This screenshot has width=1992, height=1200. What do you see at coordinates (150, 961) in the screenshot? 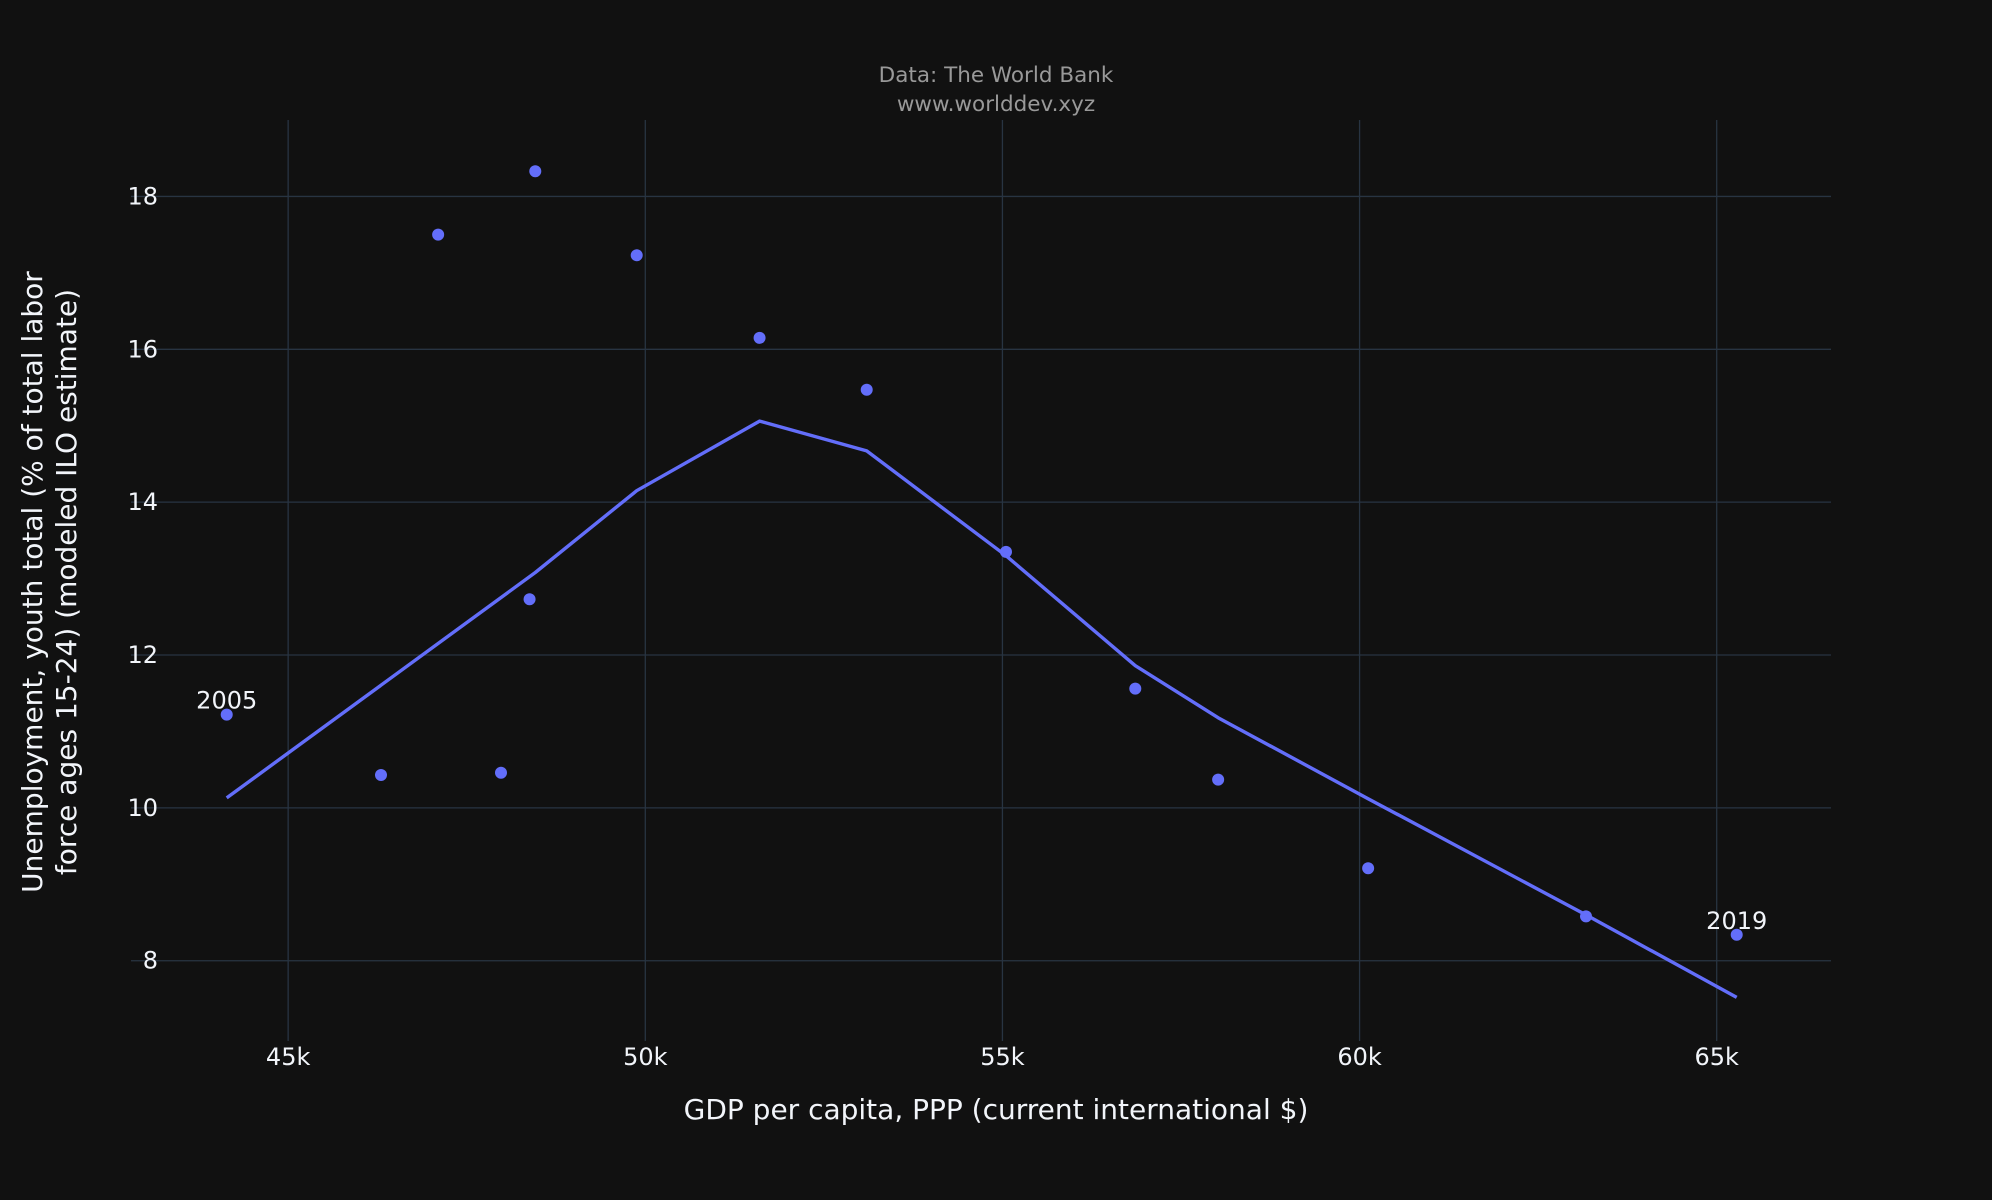
I see `y-tick-label: 8` at bounding box center [150, 961].